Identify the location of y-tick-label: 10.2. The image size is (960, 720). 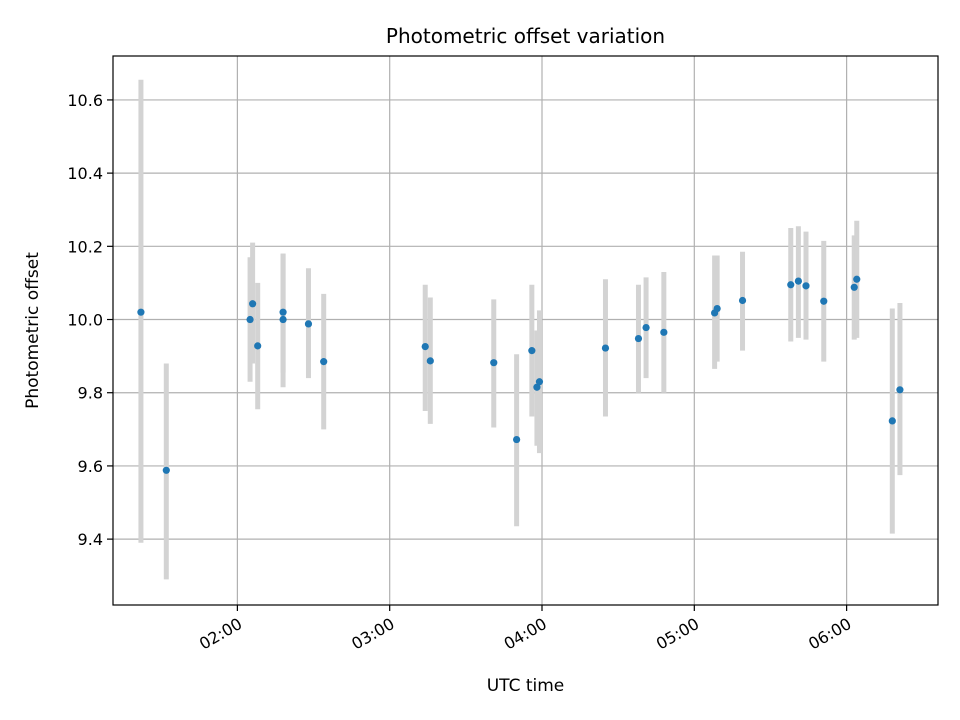
(85, 246).